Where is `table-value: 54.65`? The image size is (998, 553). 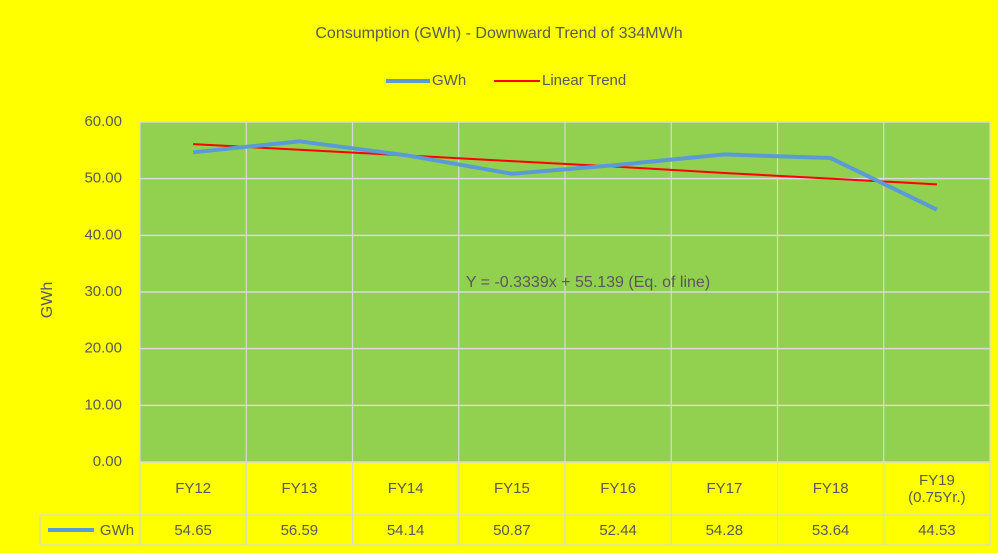
table-value: 54.65 is located at coordinates (193, 530).